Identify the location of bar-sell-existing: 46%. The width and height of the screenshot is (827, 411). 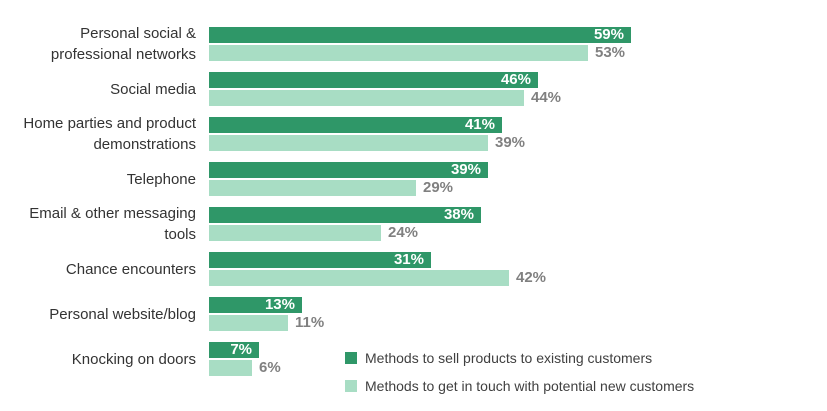
(373, 80).